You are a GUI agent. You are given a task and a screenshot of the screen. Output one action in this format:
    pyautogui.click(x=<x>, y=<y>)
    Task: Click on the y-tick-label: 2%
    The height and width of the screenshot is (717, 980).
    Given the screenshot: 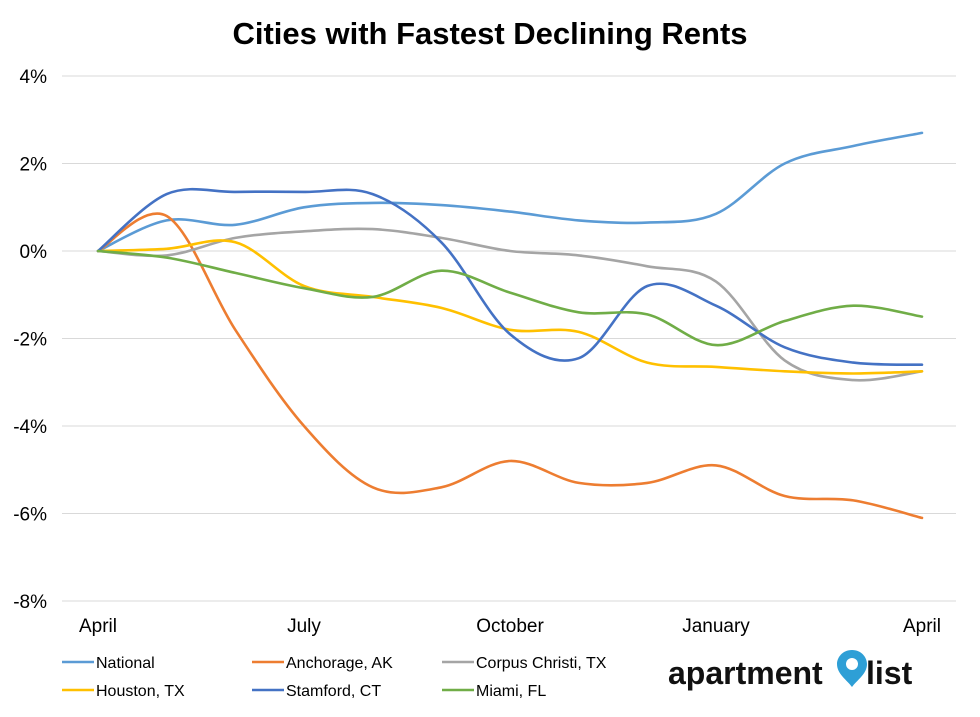 What is the action you would take?
    pyautogui.click(x=34, y=165)
    